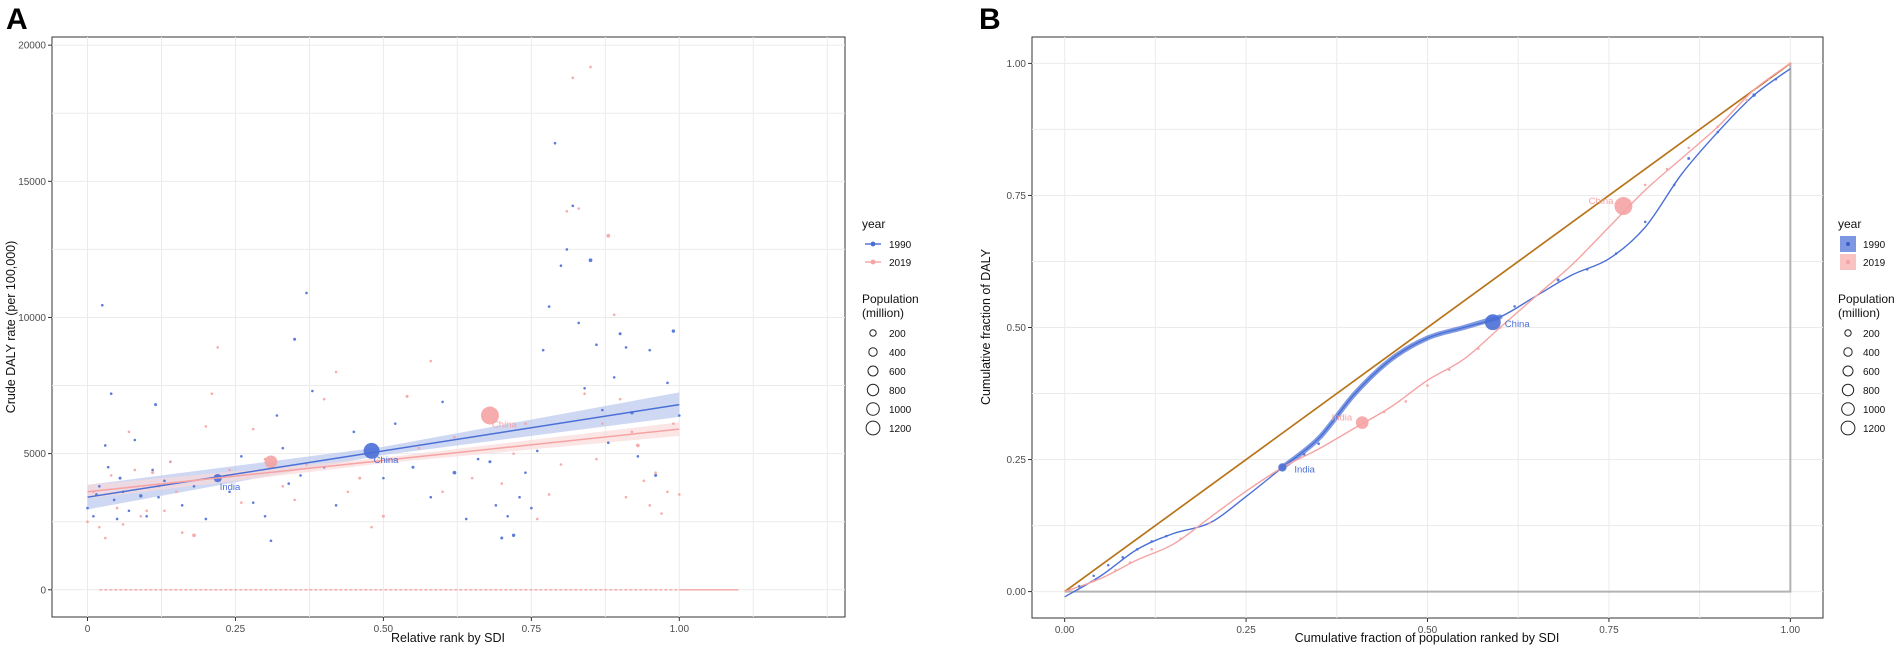 This screenshot has height=651, width=1902. Describe the element at coordinates (897, 353) in the screenshot. I see `legend-size-label-400-a: 400` at that location.